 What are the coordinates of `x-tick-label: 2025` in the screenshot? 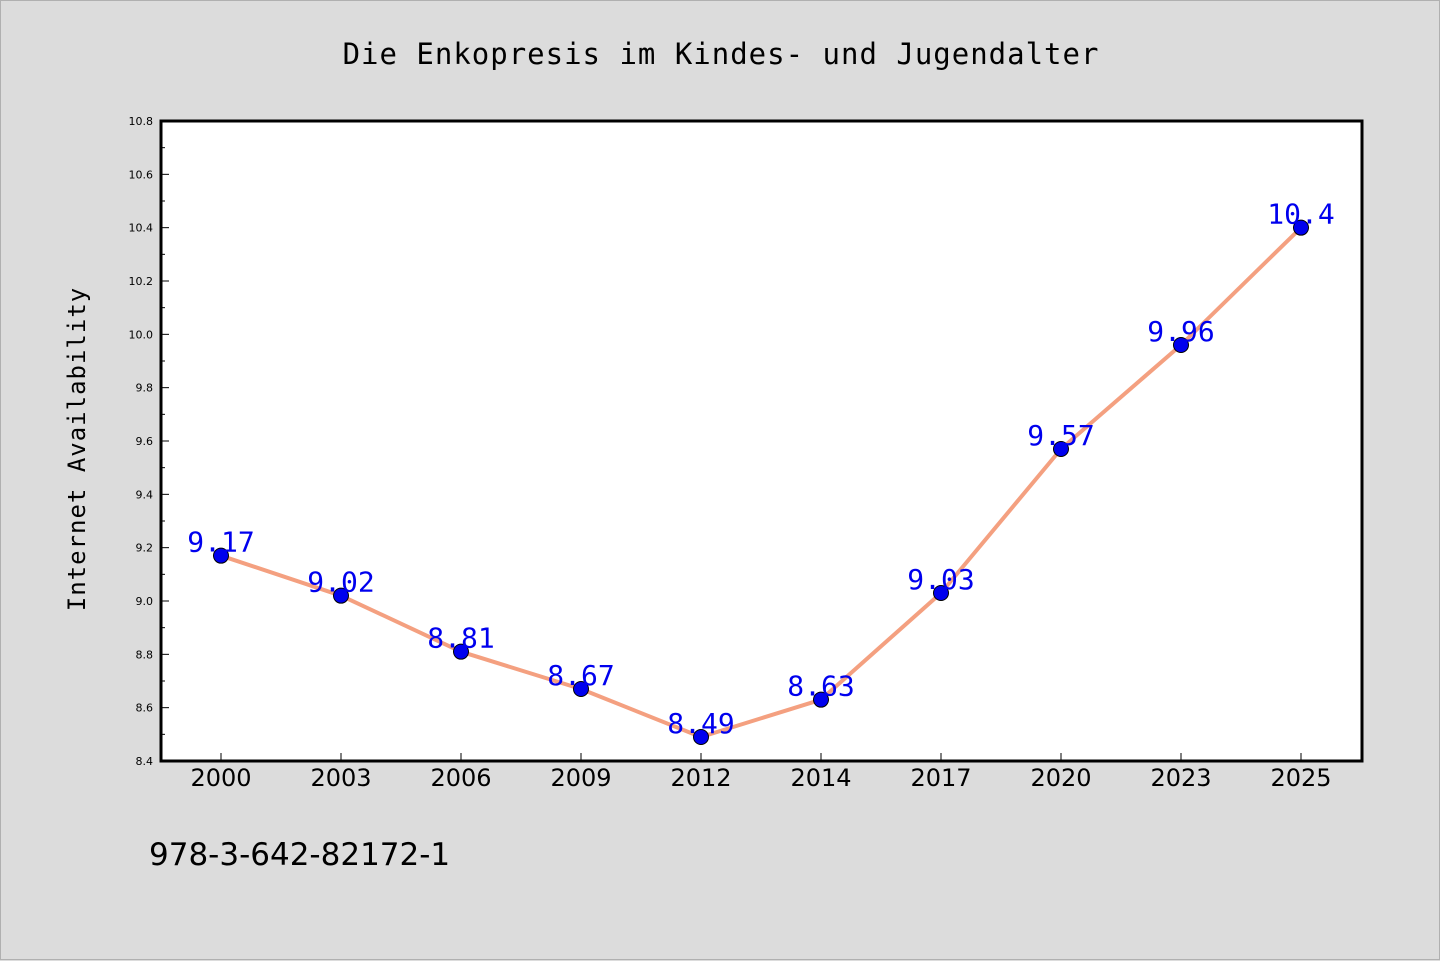 It's located at (1300, 778).